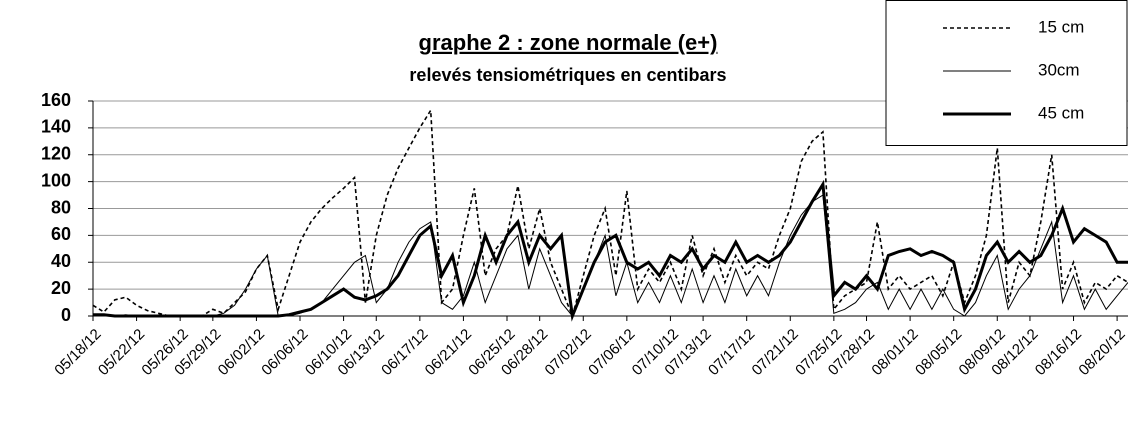 The height and width of the screenshot is (421, 1128). Describe the element at coordinates (568, 42) in the screenshot. I see `chart-title: graphe 2 : zone normale (e+)` at that location.